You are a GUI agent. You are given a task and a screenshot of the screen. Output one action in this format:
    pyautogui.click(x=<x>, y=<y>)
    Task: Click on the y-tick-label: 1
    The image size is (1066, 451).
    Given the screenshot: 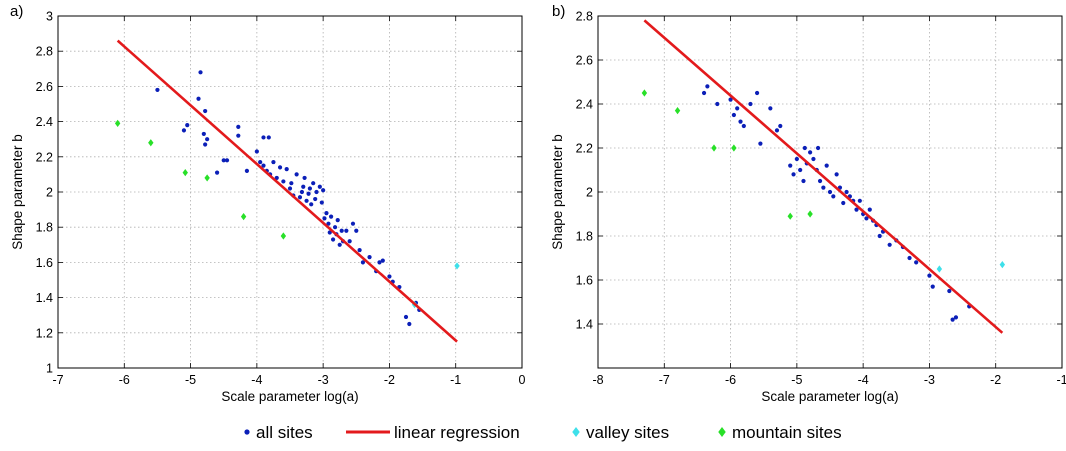 What is the action you would take?
    pyautogui.click(x=49, y=369)
    